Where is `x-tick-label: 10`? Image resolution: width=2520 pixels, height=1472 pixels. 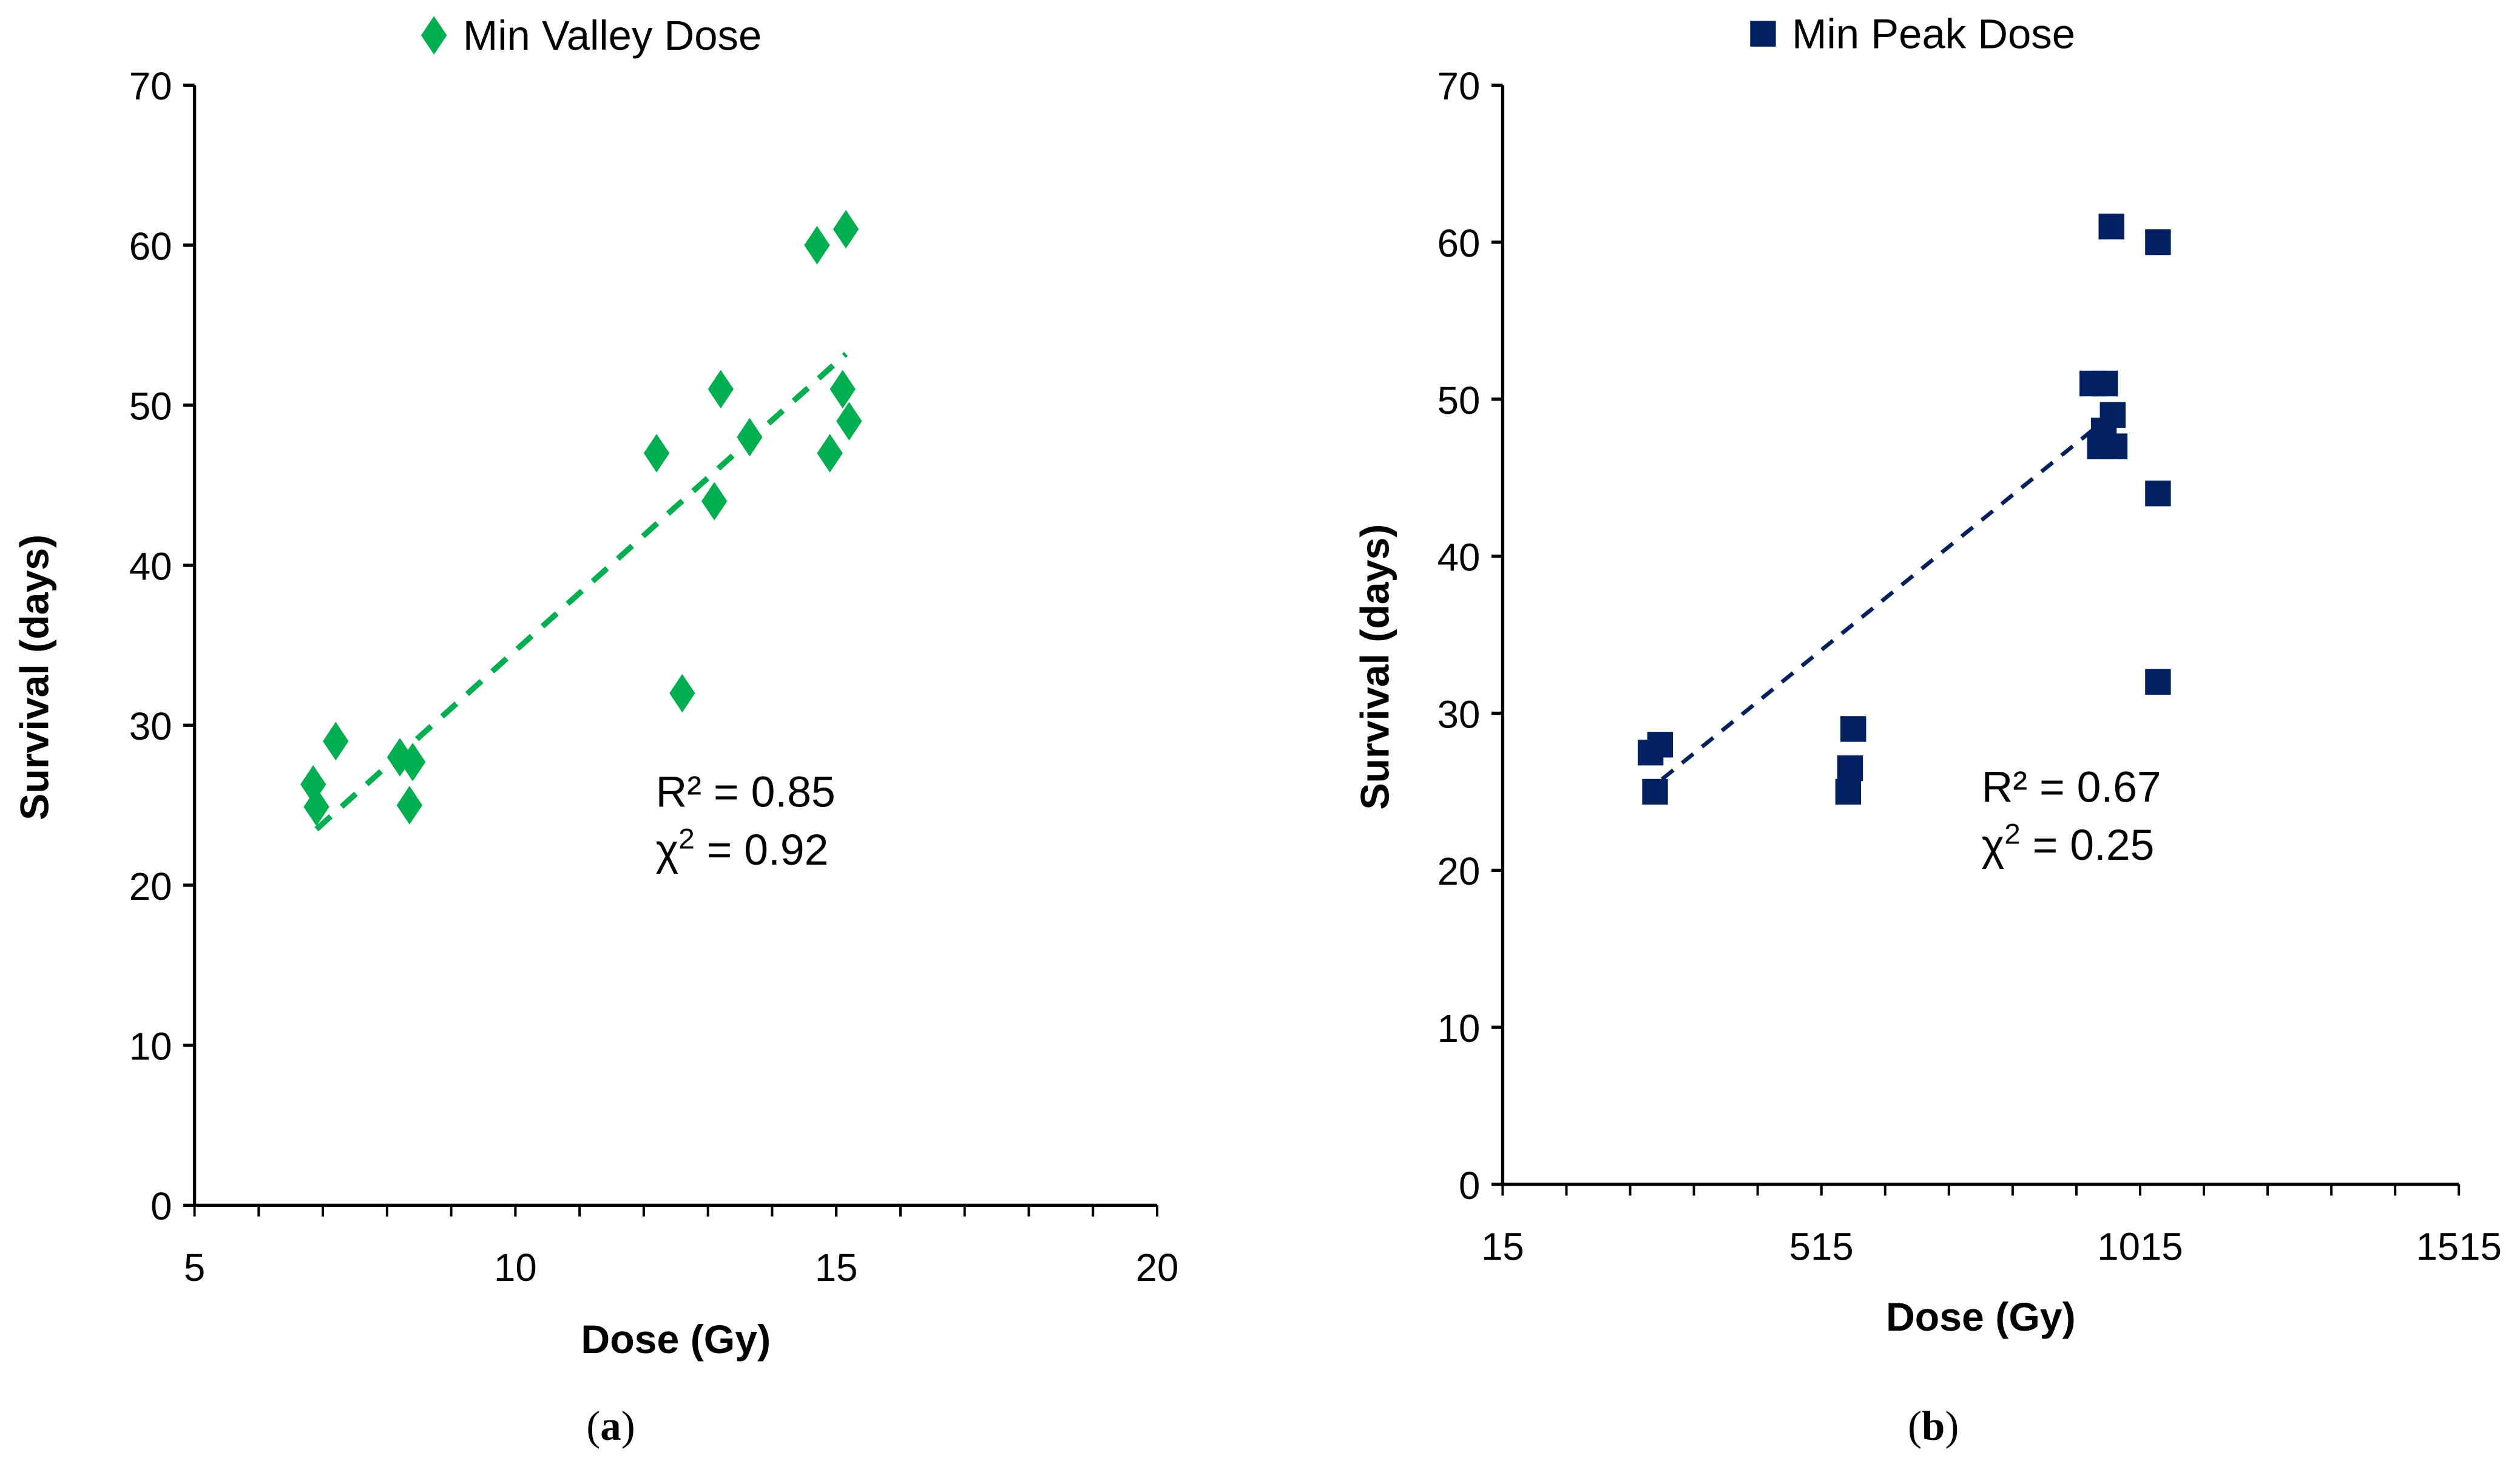 x-tick-label: 10 is located at coordinates (515, 1267).